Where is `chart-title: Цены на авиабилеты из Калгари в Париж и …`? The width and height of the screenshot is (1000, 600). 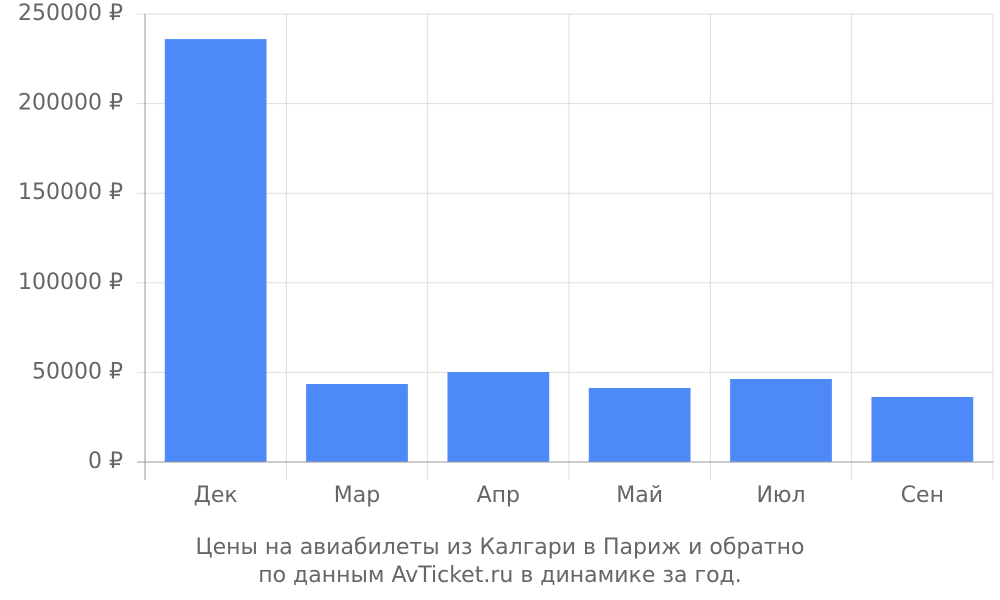 chart-title: Цены на авиабилеты из Калгари в Париж и … is located at coordinates (499, 547).